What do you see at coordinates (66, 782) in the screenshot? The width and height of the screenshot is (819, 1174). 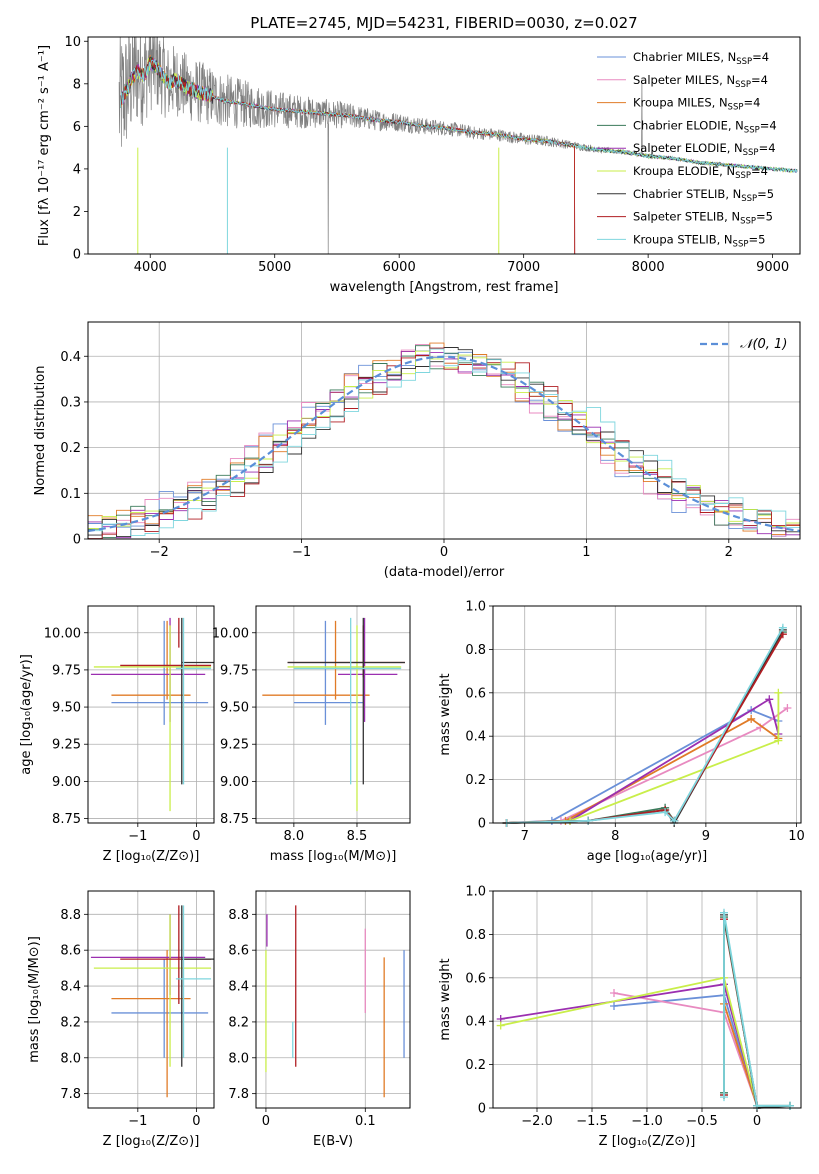 I see `y-tick-label: 9.00` at bounding box center [66, 782].